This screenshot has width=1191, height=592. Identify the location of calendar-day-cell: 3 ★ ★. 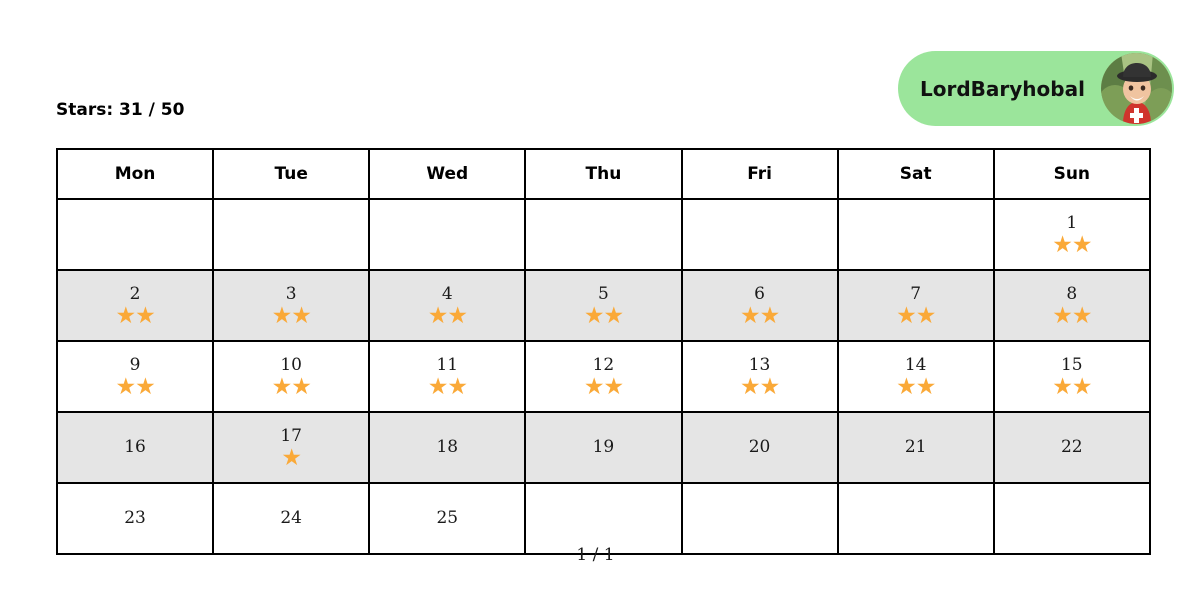
(291, 305).